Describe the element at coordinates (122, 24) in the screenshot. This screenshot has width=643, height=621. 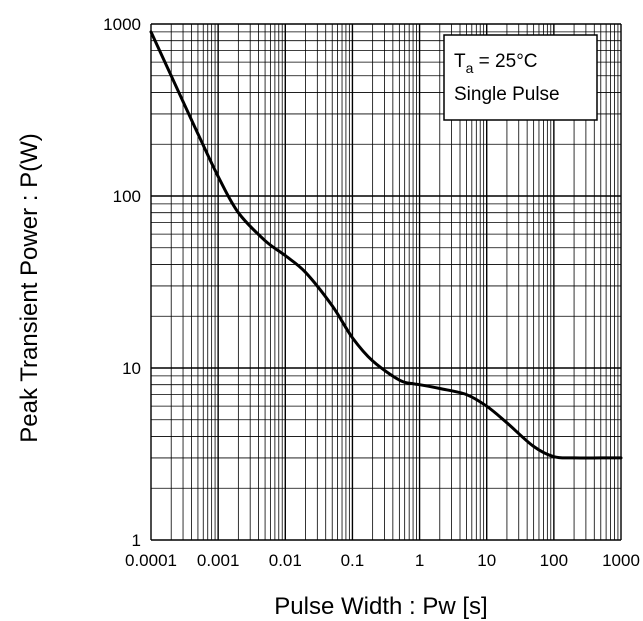
I see `y-tick-label: 1000` at that location.